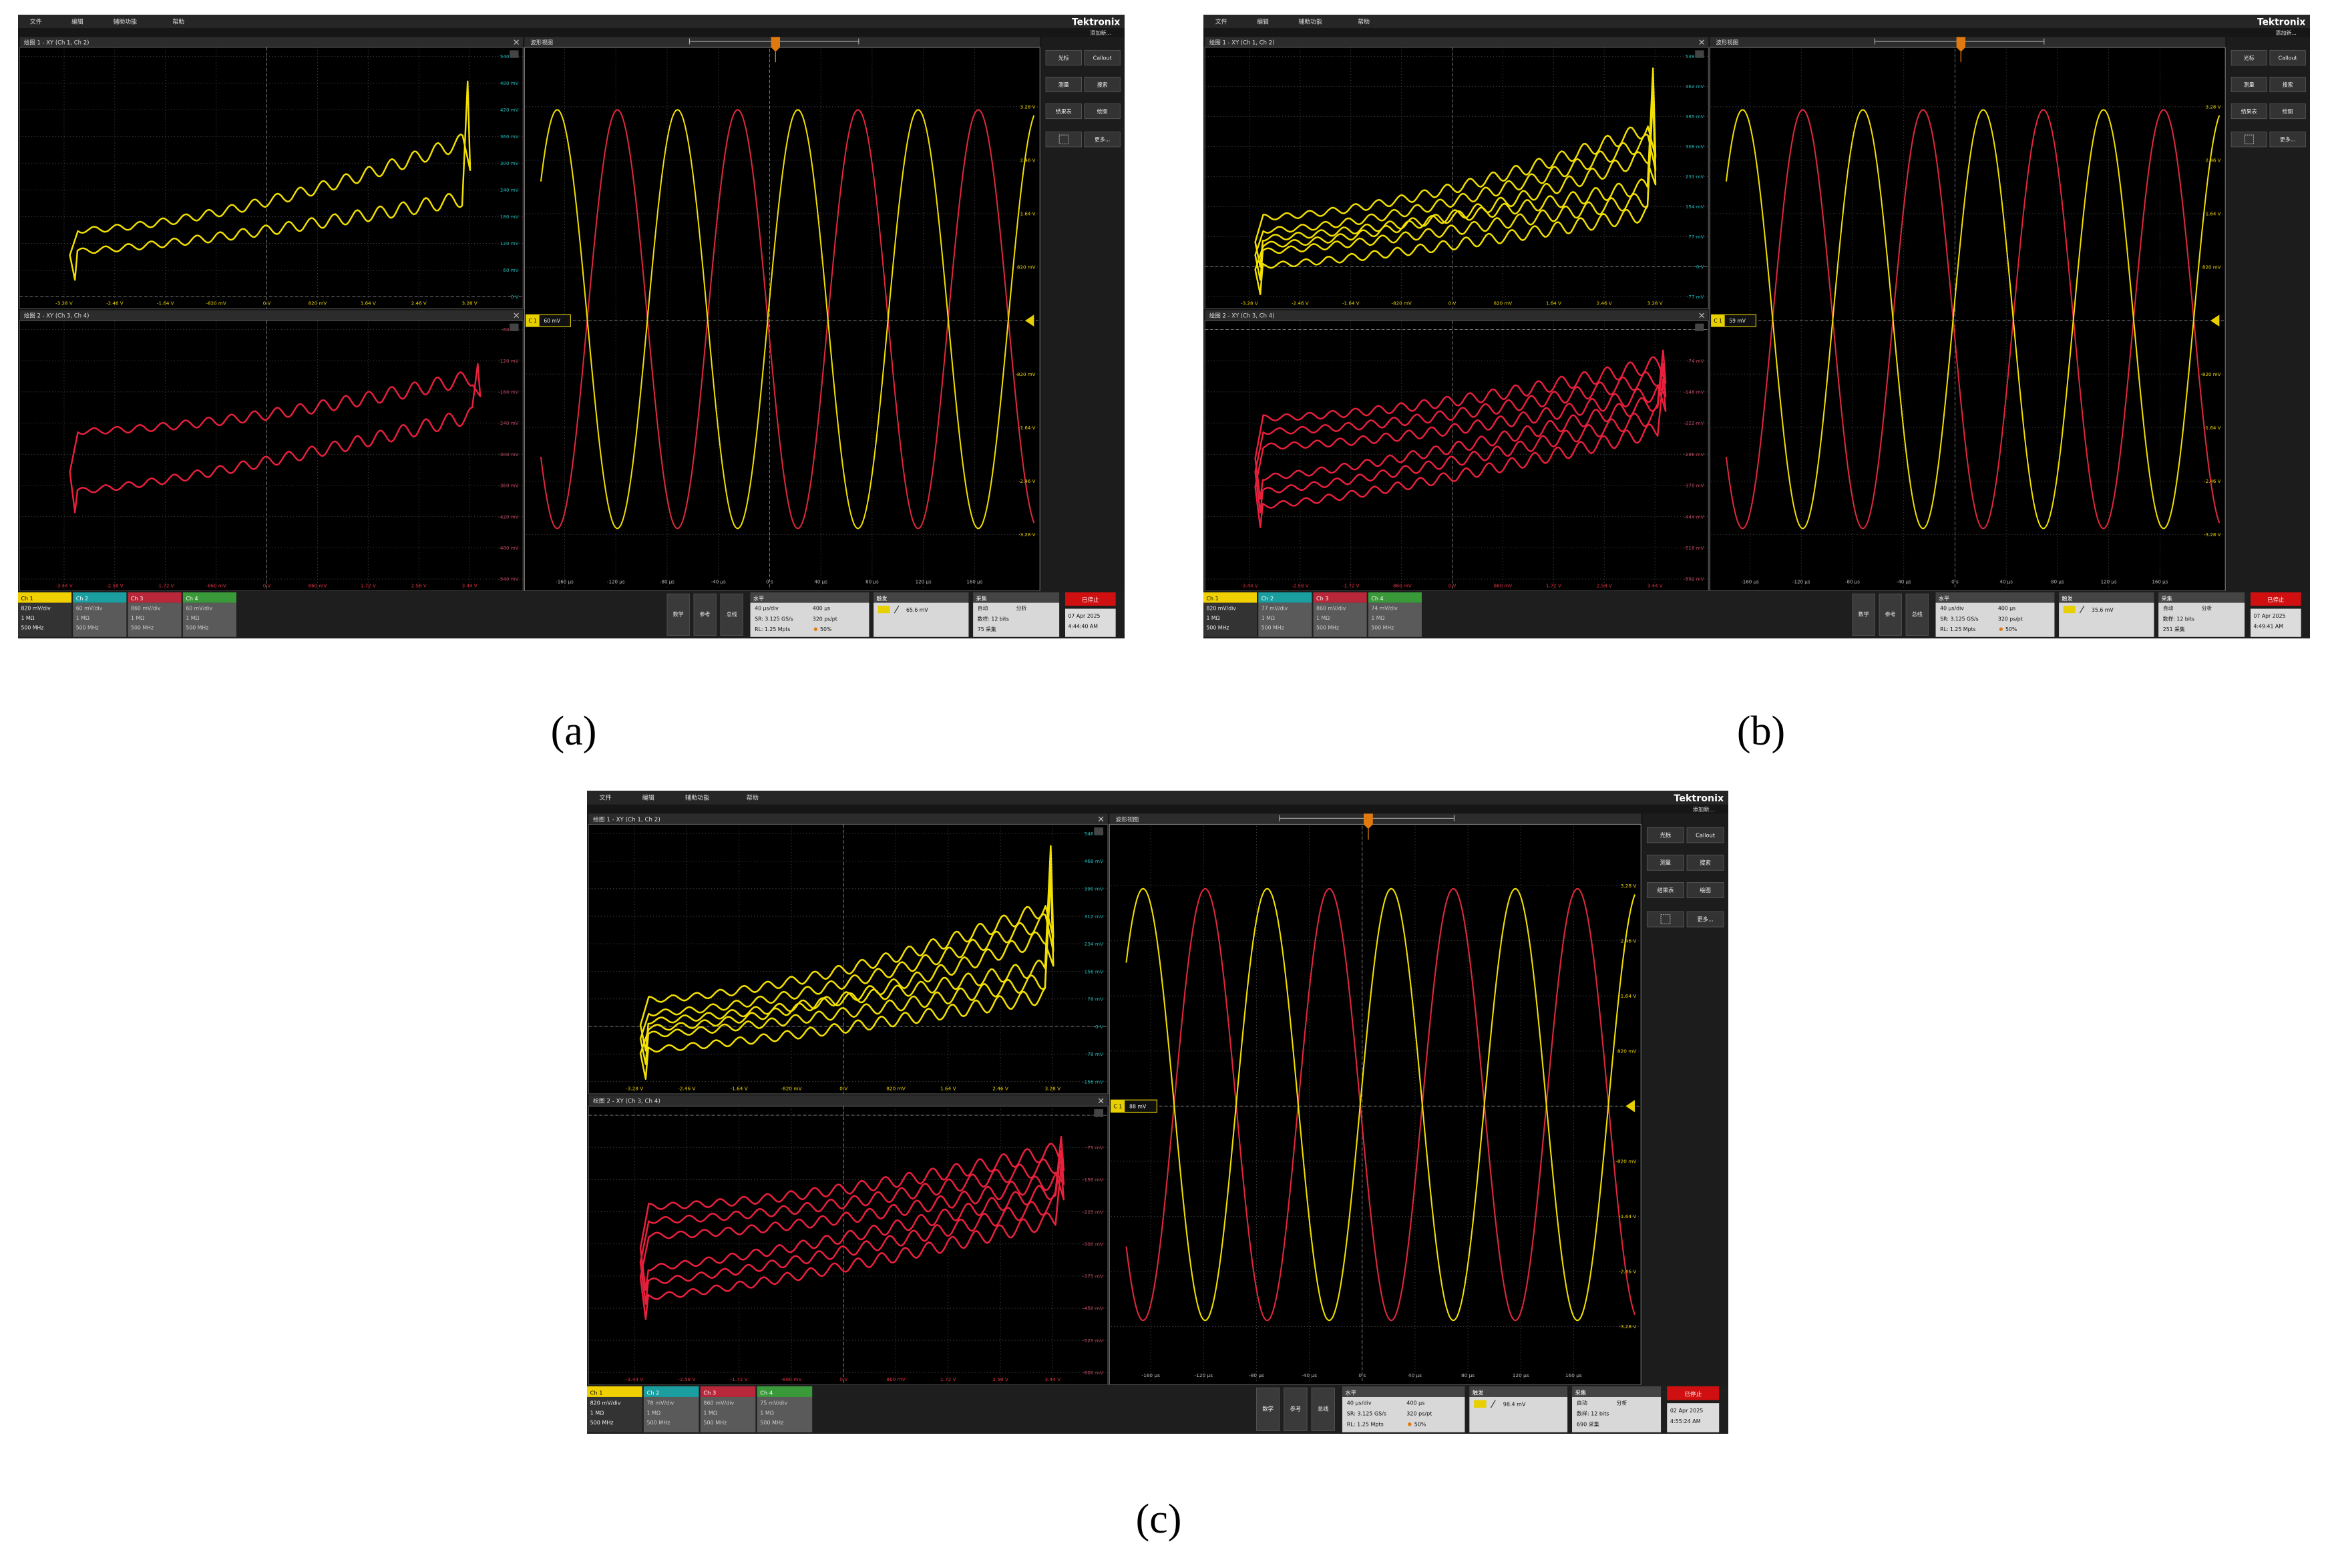  Describe the element at coordinates (115, 304) in the screenshot. I see `x-tick-label: -2.46 V` at that location.